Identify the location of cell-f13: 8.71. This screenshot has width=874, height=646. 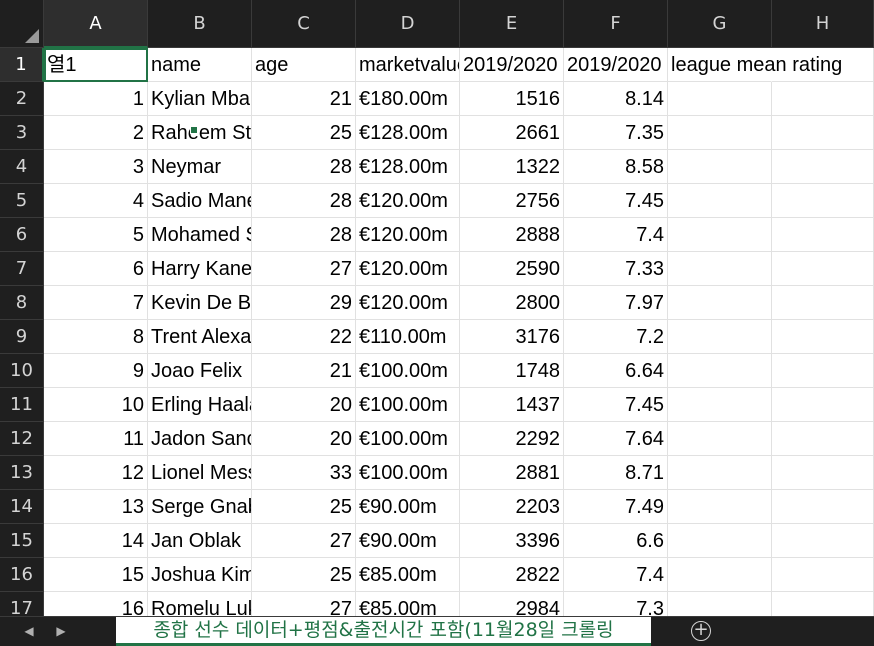
(616, 473).